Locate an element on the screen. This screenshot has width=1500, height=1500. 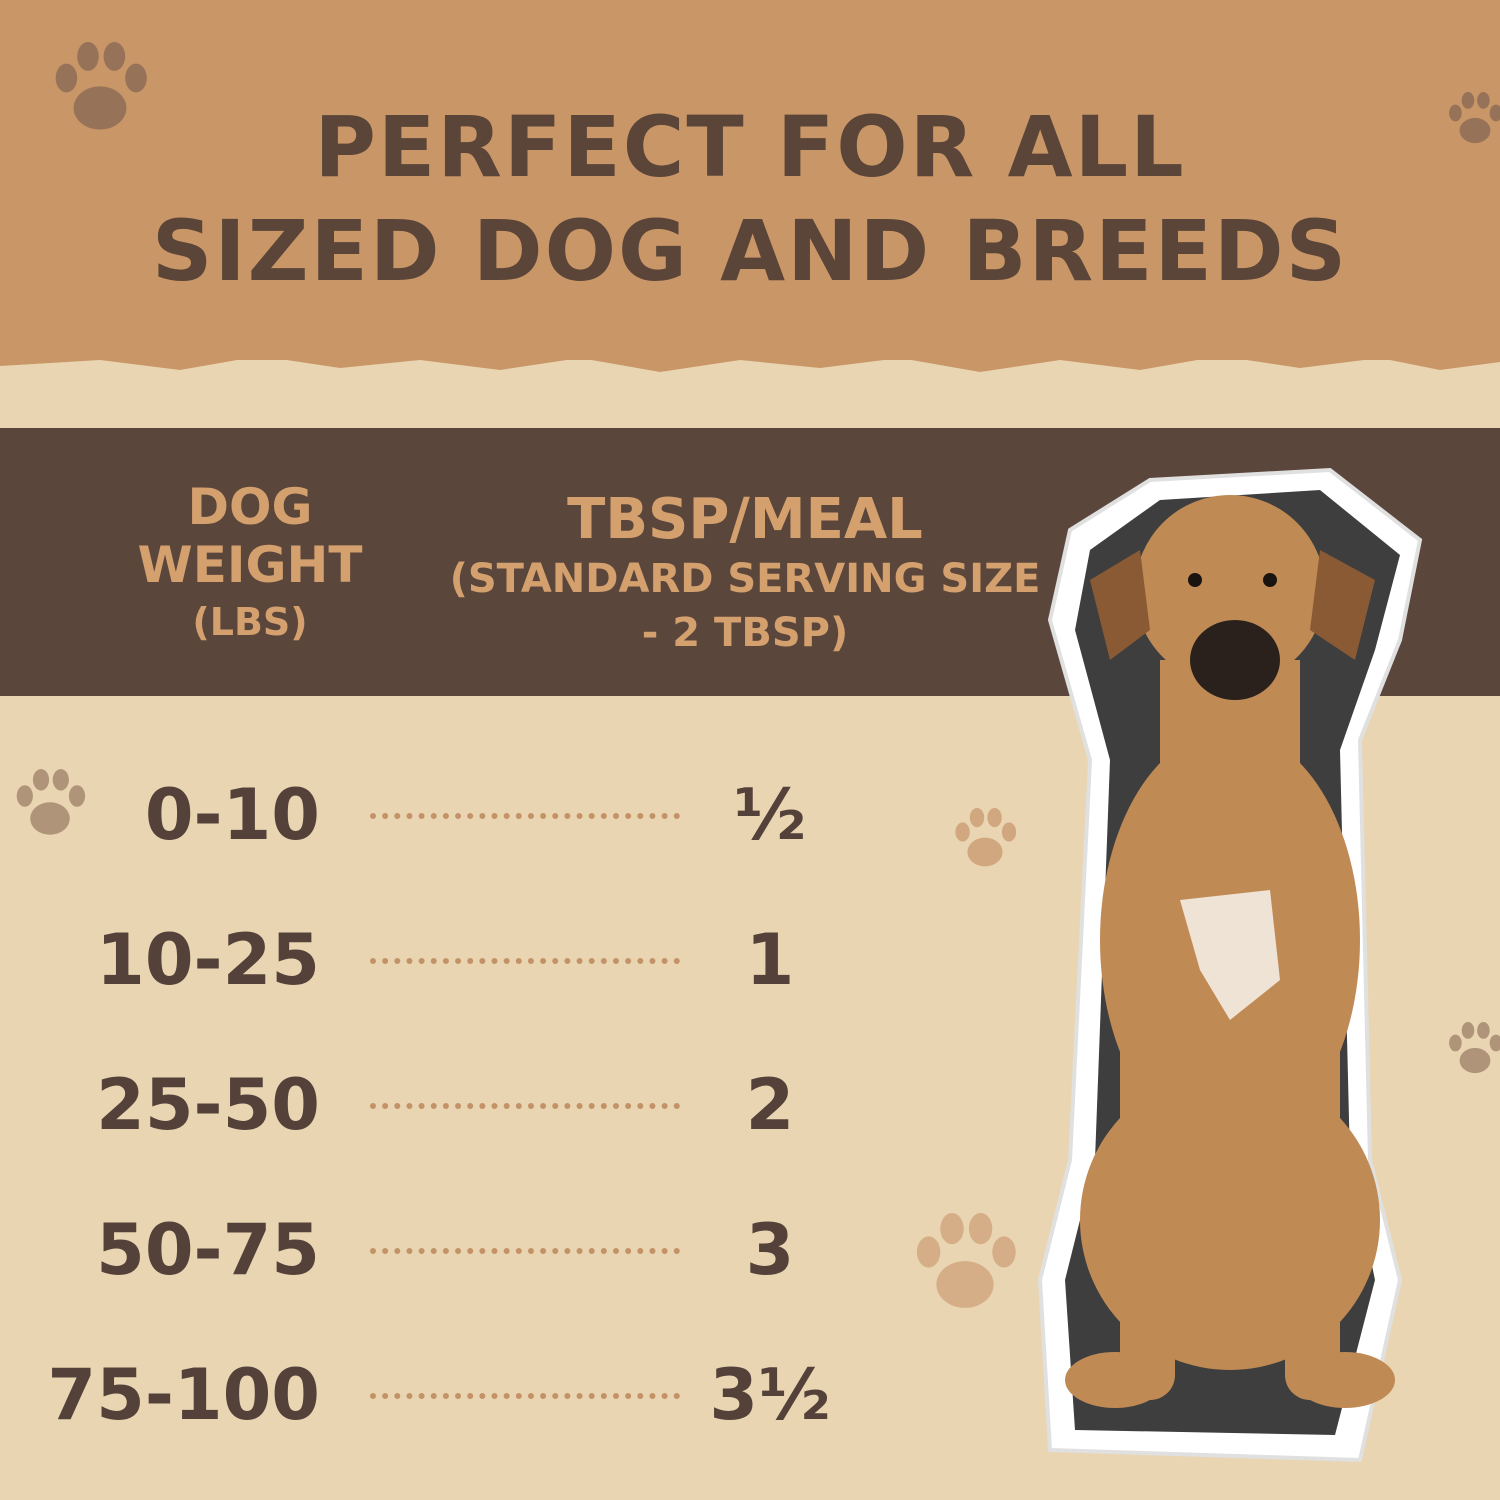
table-row: 0-10 ½ is located at coordinates (450, 815).